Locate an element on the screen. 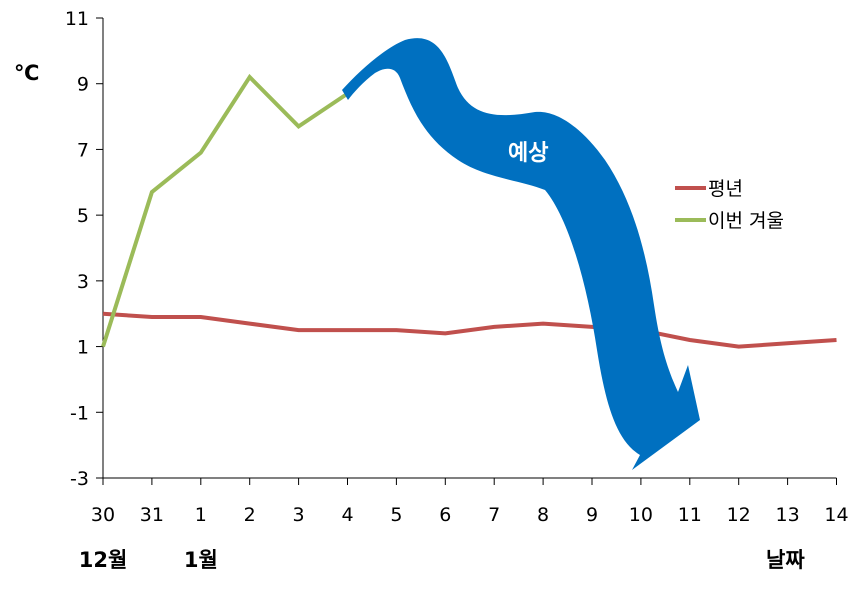 Image resolution: width=864 pixels, height=591 pixels. x-axis-label: 날짜 is located at coordinates (785, 560).